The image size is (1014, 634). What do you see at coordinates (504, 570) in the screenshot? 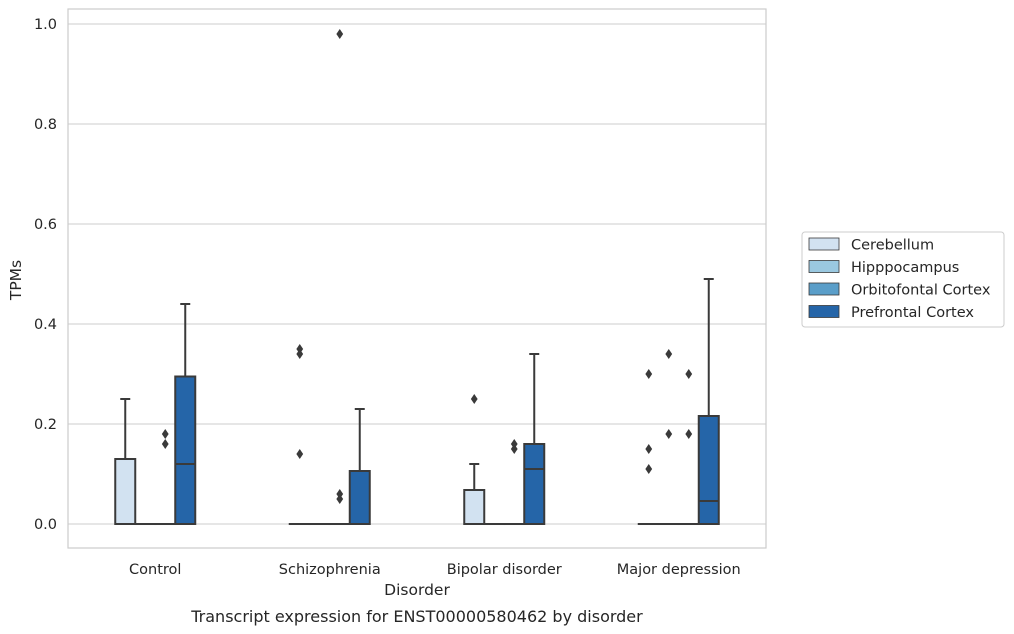
I see `x-tick-label: Bipolar disorder` at bounding box center [504, 570].